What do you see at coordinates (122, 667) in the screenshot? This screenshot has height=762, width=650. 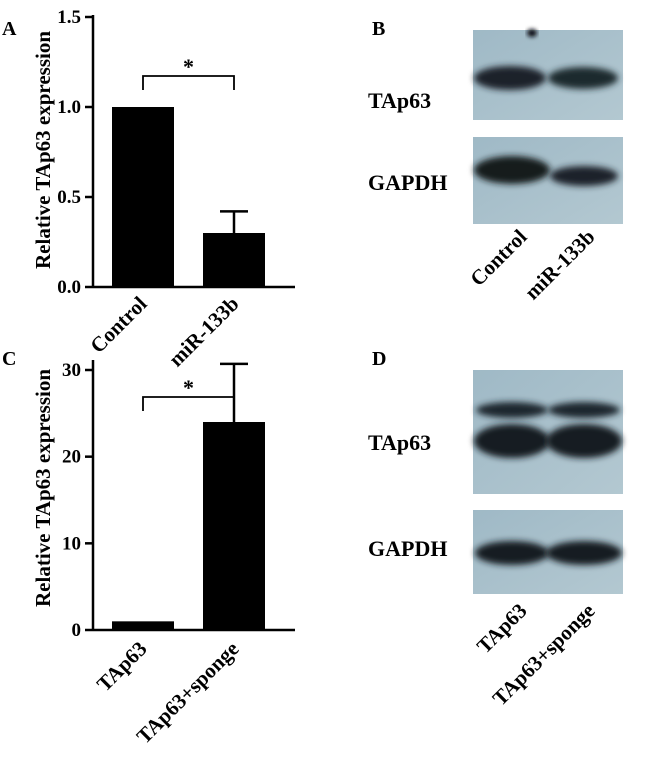 I see `chart-c-xtick-tap63: TAp63` at bounding box center [122, 667].